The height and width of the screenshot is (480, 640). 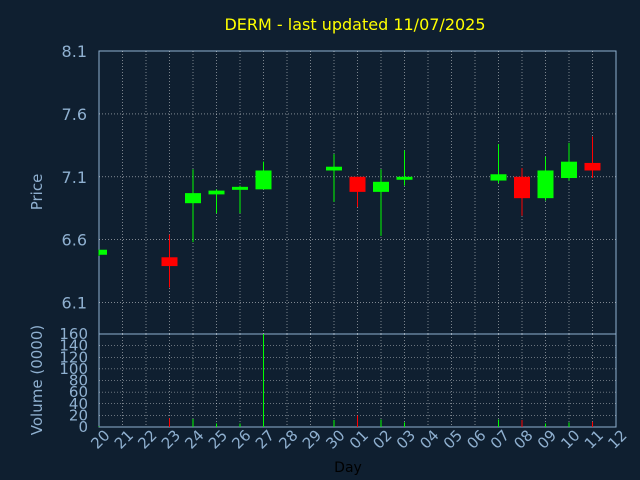 What do you see at coordinates (78, 392) in the screenshot?
I see `volume-tick-label: 60` at bounding box center [78, 392].